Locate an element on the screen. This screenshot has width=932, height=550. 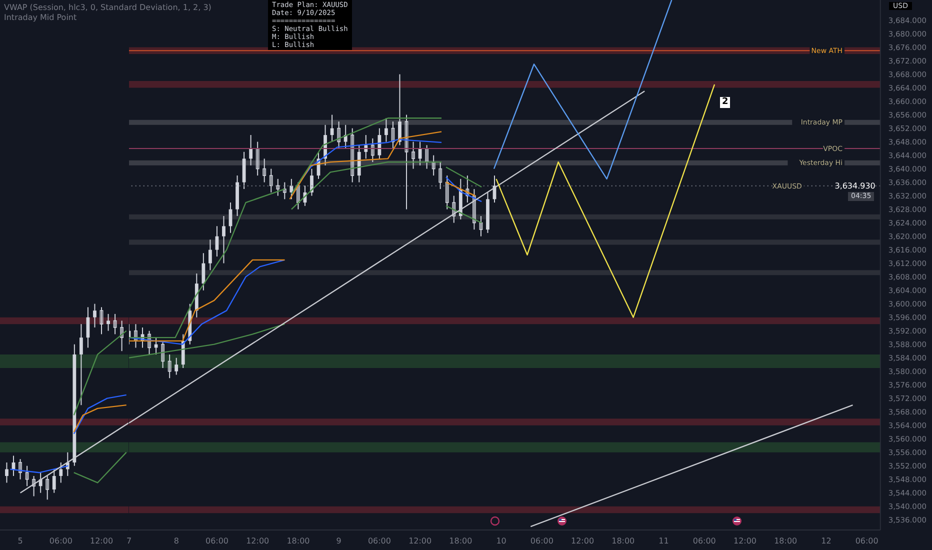
x-tick-label: 10 is located at coordinates (501, 541).